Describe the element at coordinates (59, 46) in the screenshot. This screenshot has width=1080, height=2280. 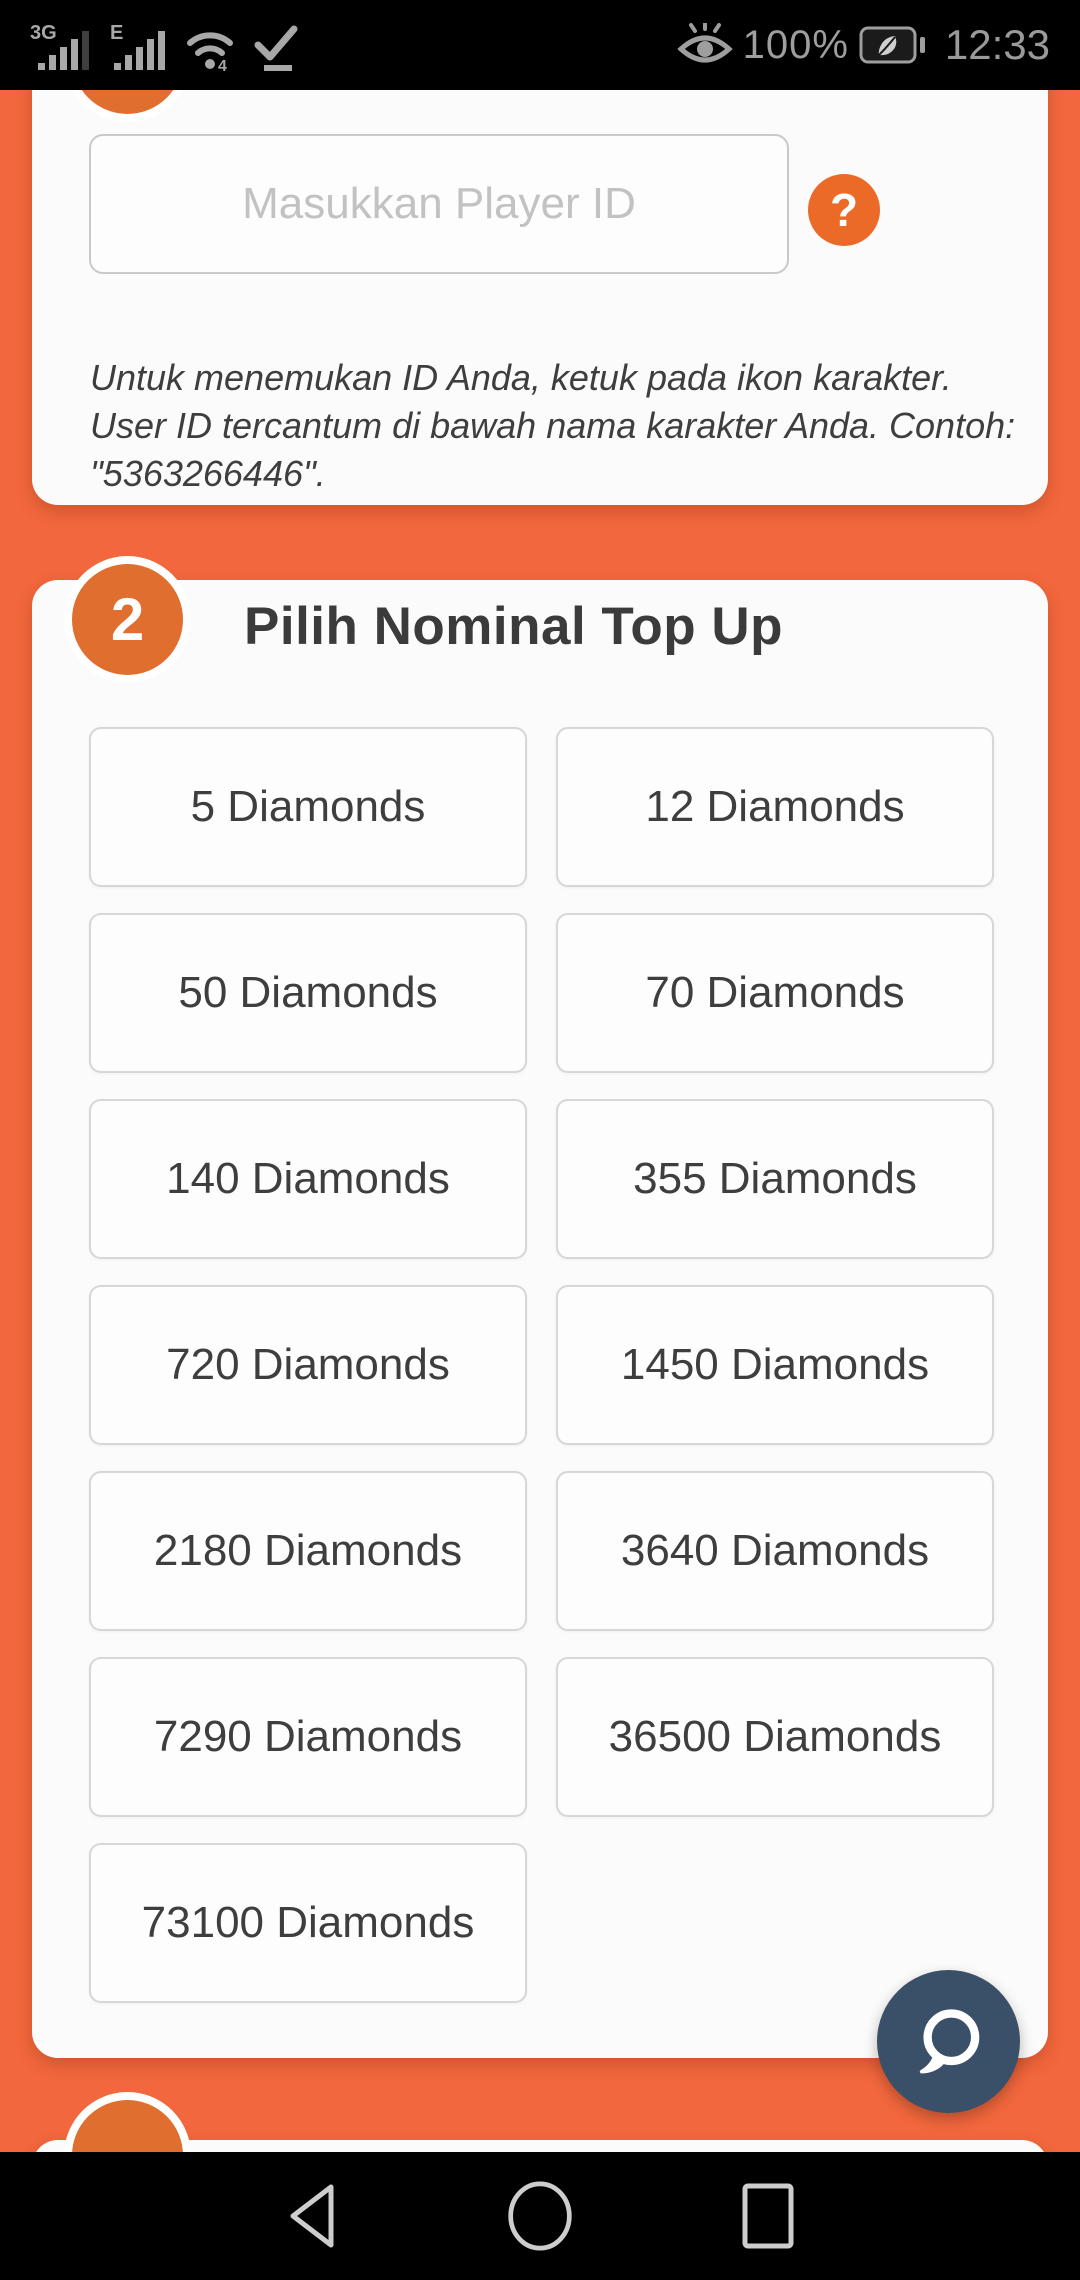
I see `signal-3g-icon: 3G` at that location.